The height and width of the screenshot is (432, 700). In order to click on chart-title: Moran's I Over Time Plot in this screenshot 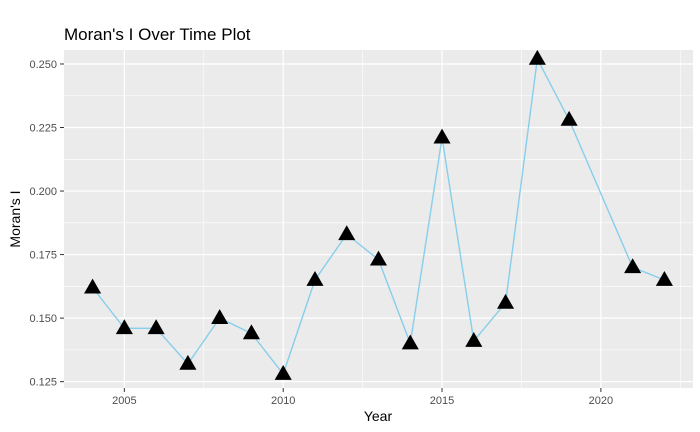, I will do `click(157, 34)`.